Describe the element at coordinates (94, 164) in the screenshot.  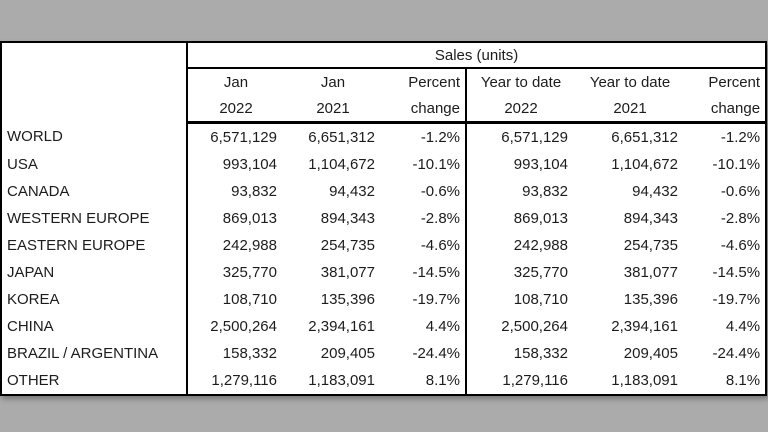
I see `row-label: USA` at that location.